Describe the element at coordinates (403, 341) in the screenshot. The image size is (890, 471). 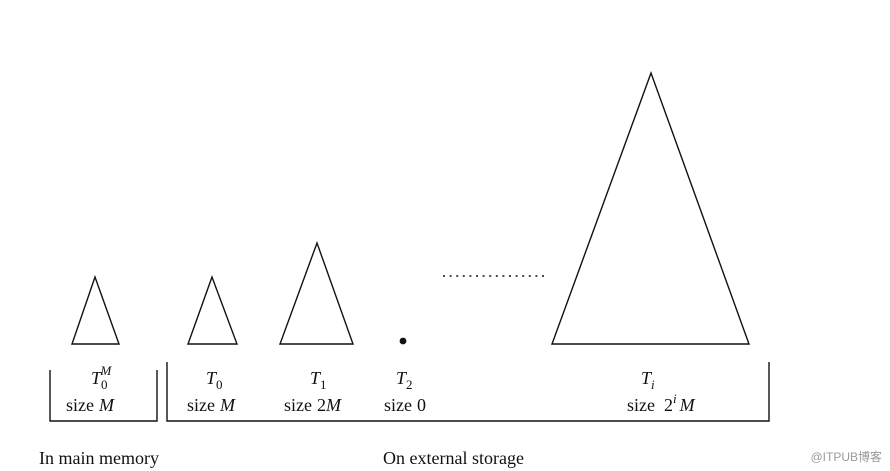
I see `tree-t2-dot` at that location.